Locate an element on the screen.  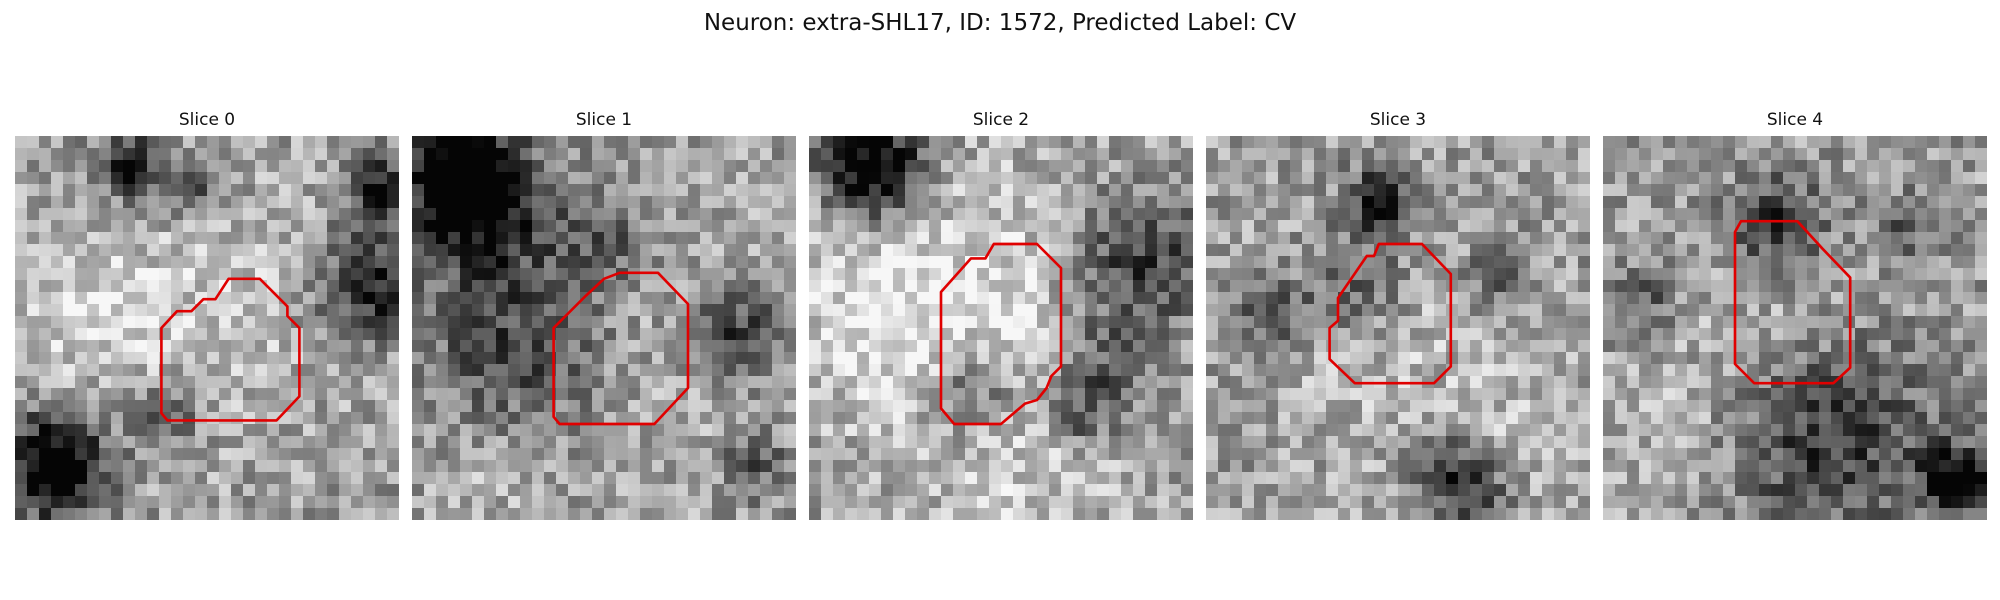
slice-panel-2: Slice 2 is located at coordinates (1001, 314).